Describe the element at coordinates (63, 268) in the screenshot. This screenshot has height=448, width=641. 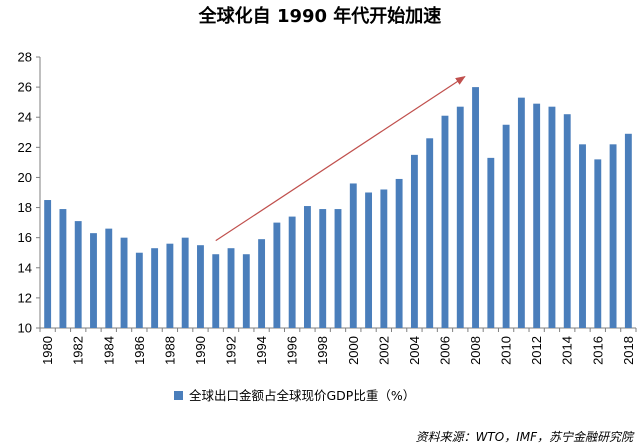
I see `bar-1981` at that location.